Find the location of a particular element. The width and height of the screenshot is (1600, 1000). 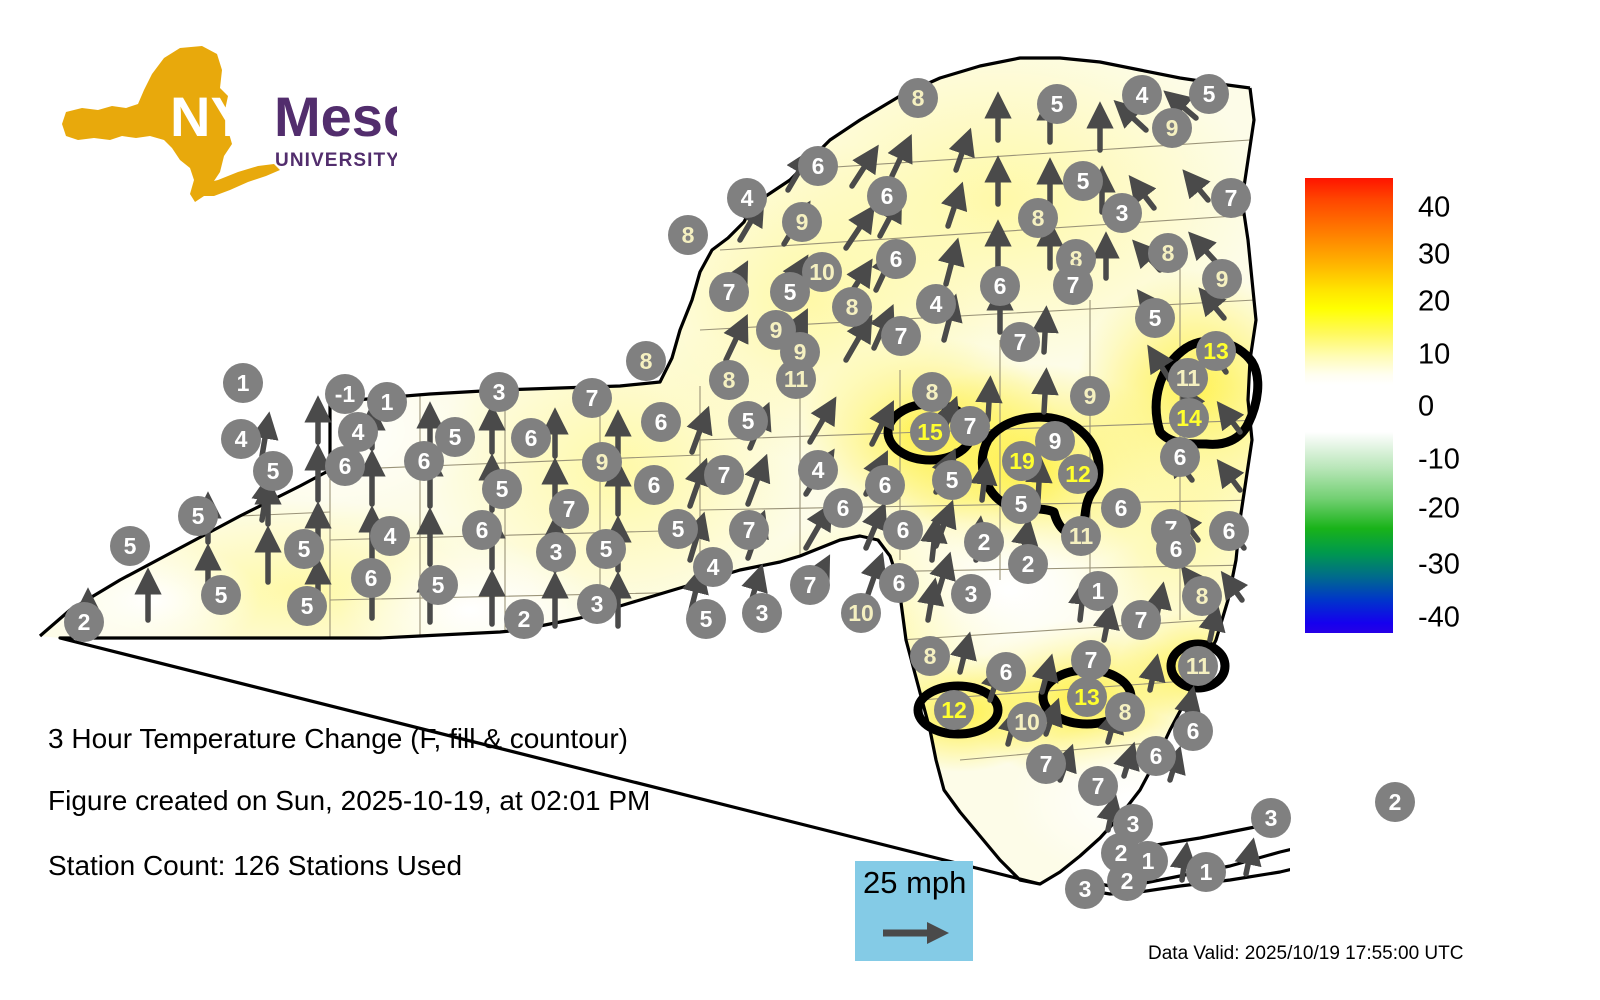

wind-speed-legend: 25 mph is located at coordinates (914, 911).